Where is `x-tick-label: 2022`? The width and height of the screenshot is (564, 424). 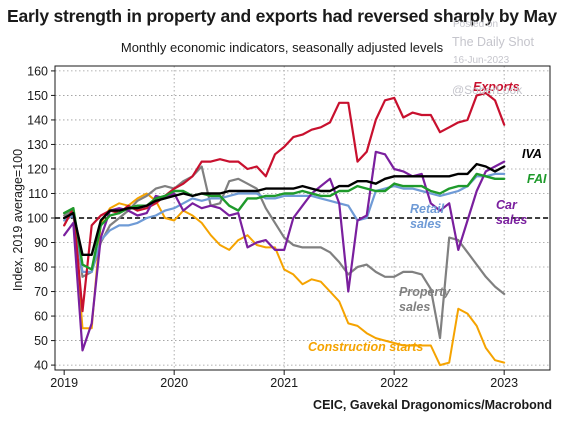
x-tick-label: 2022 is located at coordinates (394, 383).